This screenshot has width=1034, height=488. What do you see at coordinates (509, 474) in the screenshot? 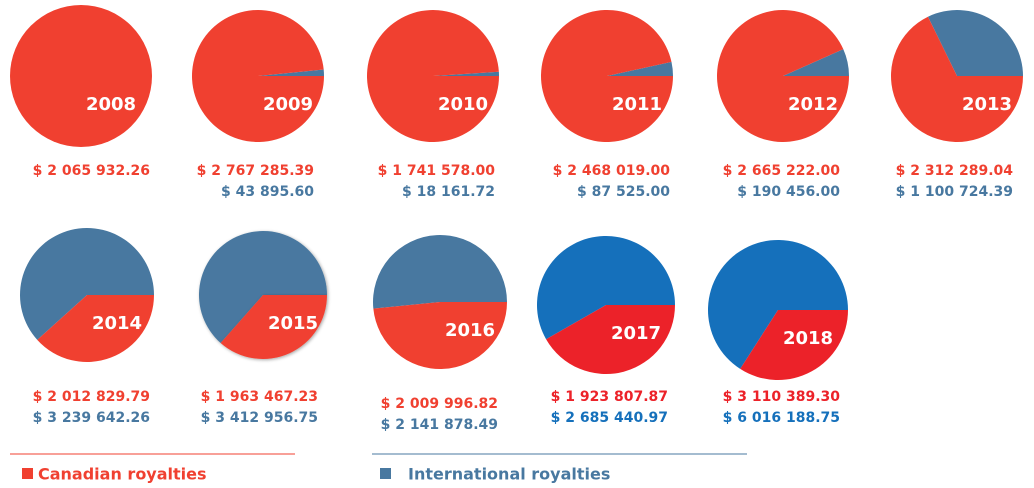
I see `legend-label: International royalties` at bounding box center [509, 474].